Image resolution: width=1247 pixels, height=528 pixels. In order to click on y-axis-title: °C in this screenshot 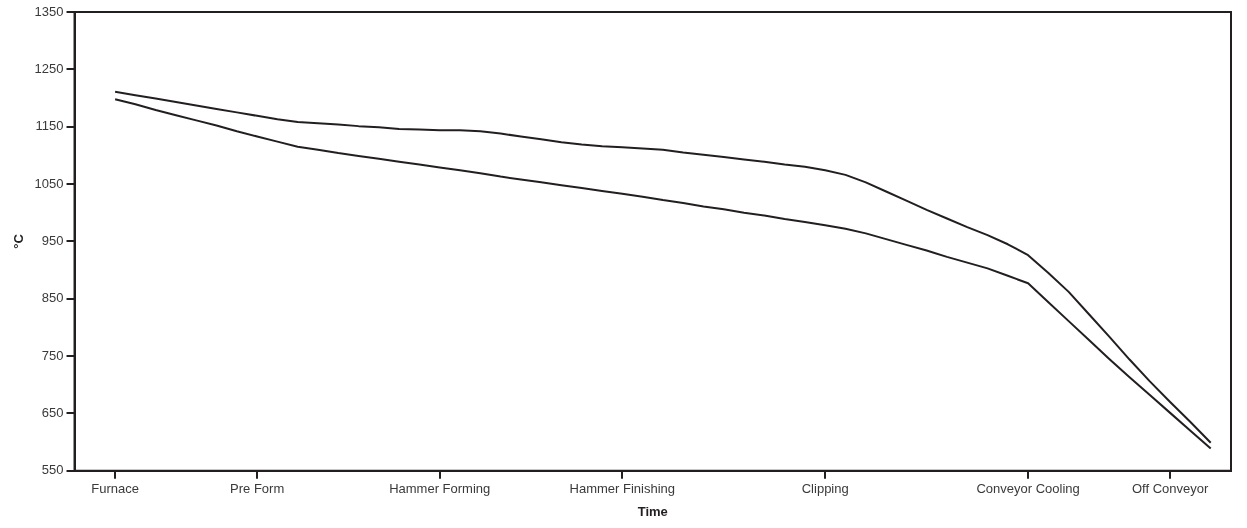, I will do `click(19, 241)`.